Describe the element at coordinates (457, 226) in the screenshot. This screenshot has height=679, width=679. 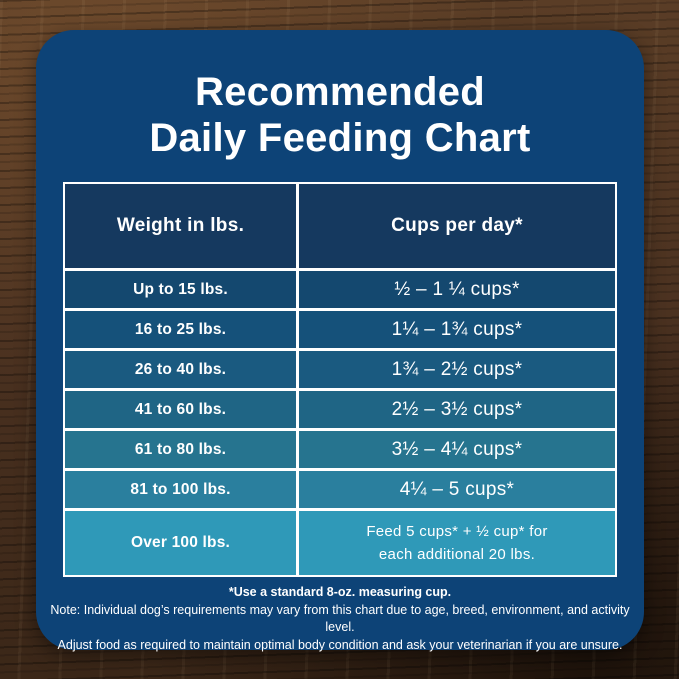
I see `header-cell-cups: Cups per day*` at that location.